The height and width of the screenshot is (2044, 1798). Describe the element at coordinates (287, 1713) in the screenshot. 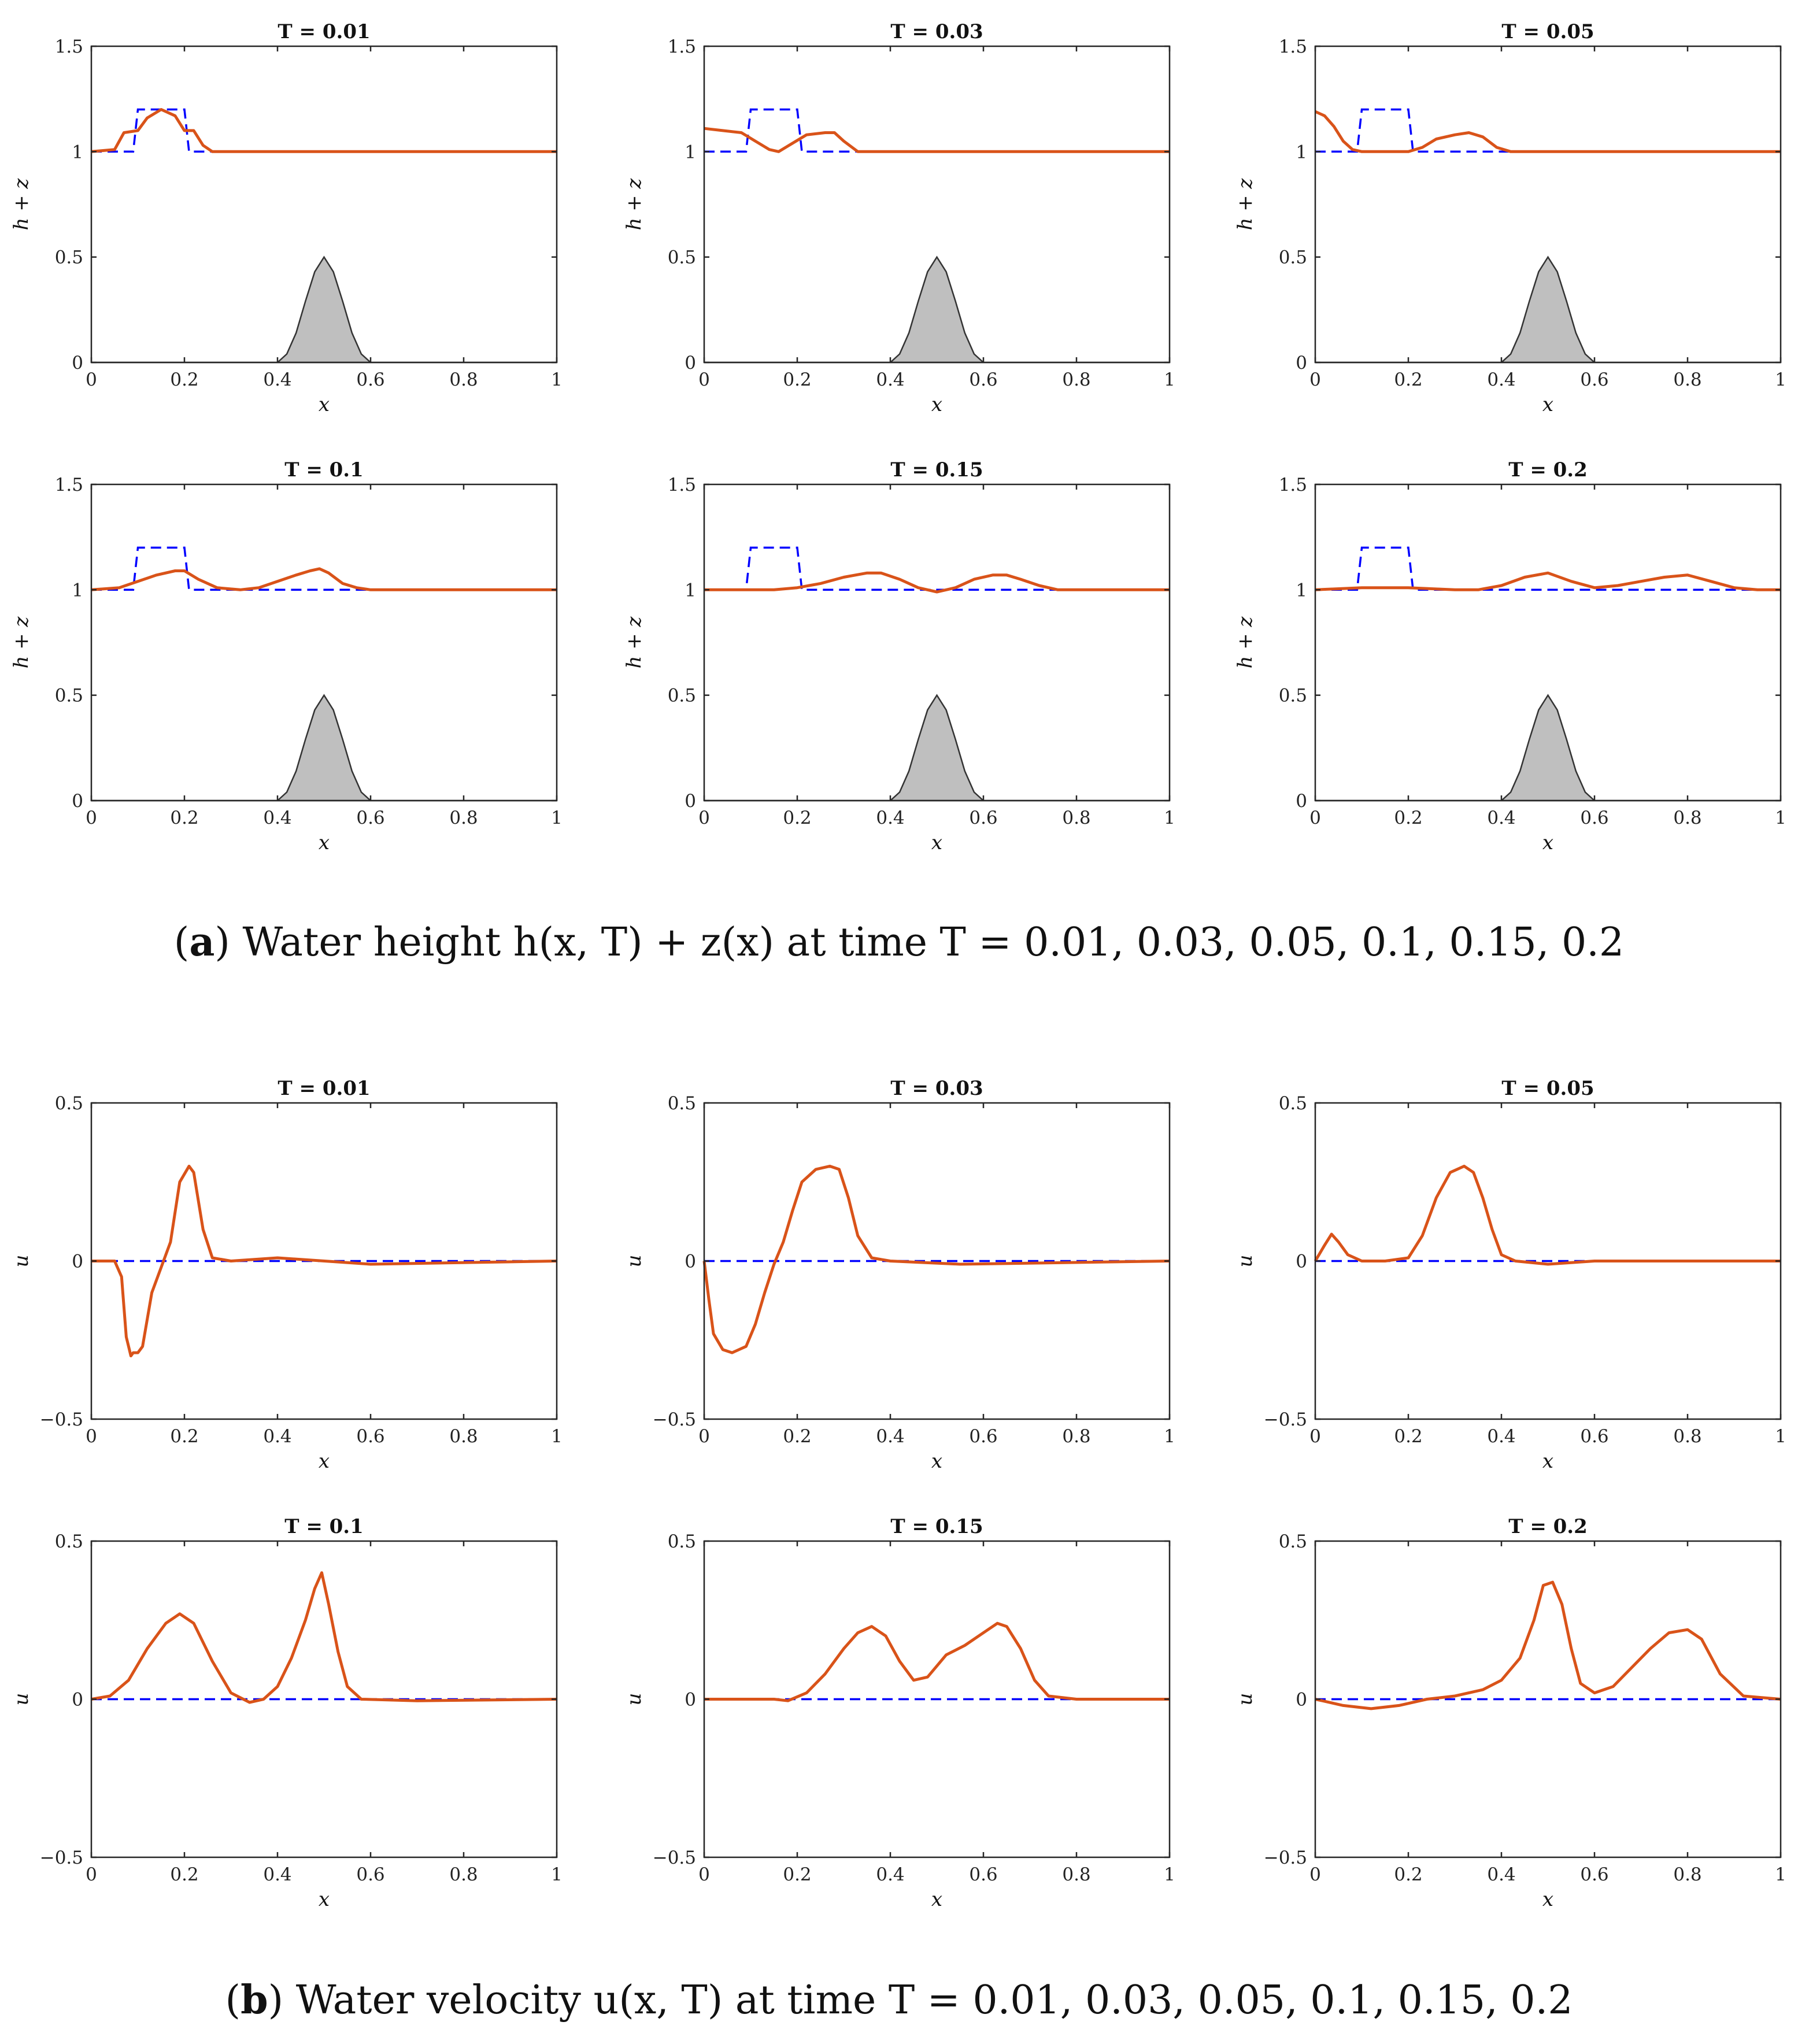

I see `chart-panel-10: 0 0.2 0.4 0.6 0.8 1−0.500.5T = 0.1xu` at that location.